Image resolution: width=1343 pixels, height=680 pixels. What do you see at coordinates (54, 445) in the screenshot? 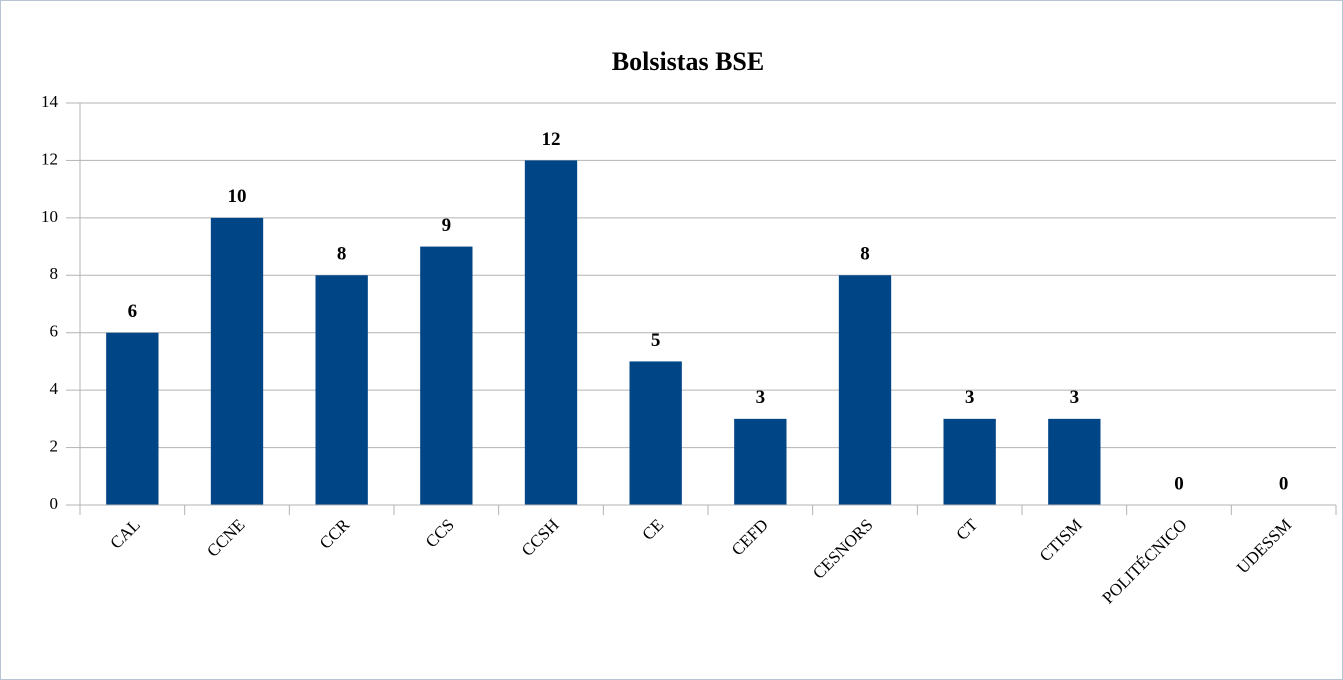
I see `y-tick-label: 2` at bounding box center [54, 445].